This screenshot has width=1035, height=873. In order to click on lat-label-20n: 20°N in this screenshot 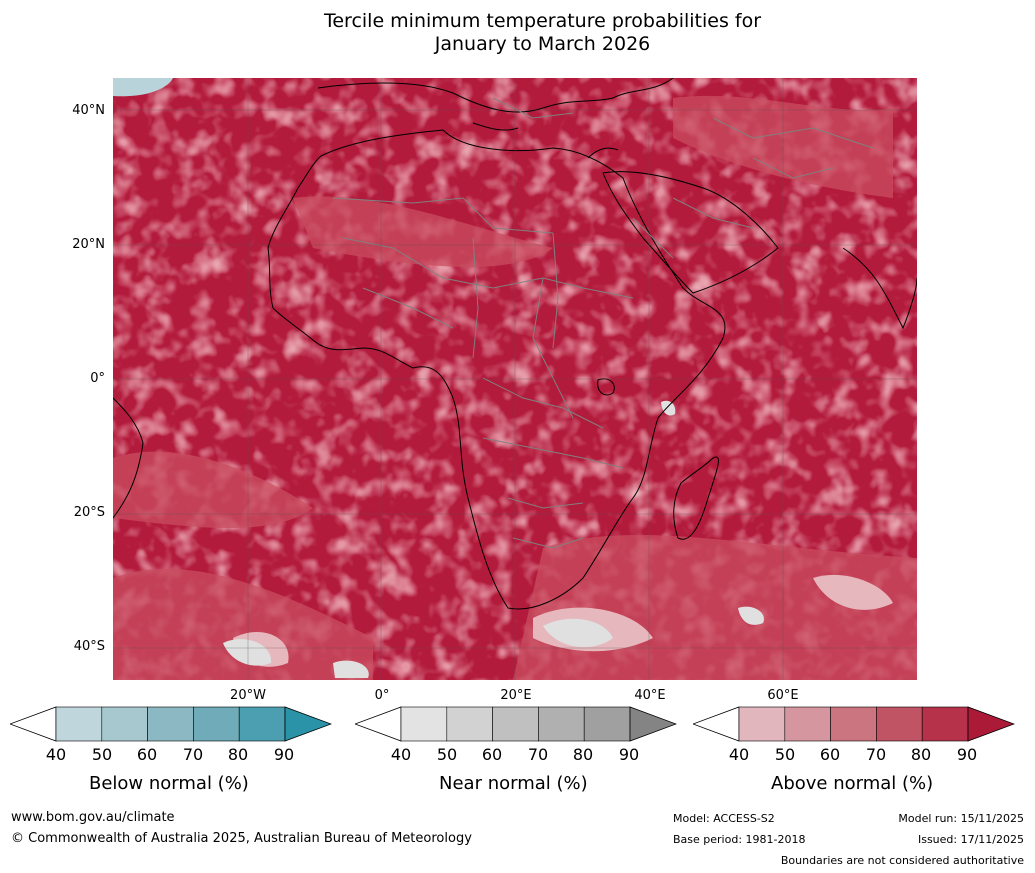, I will do `click(88, 244)`.